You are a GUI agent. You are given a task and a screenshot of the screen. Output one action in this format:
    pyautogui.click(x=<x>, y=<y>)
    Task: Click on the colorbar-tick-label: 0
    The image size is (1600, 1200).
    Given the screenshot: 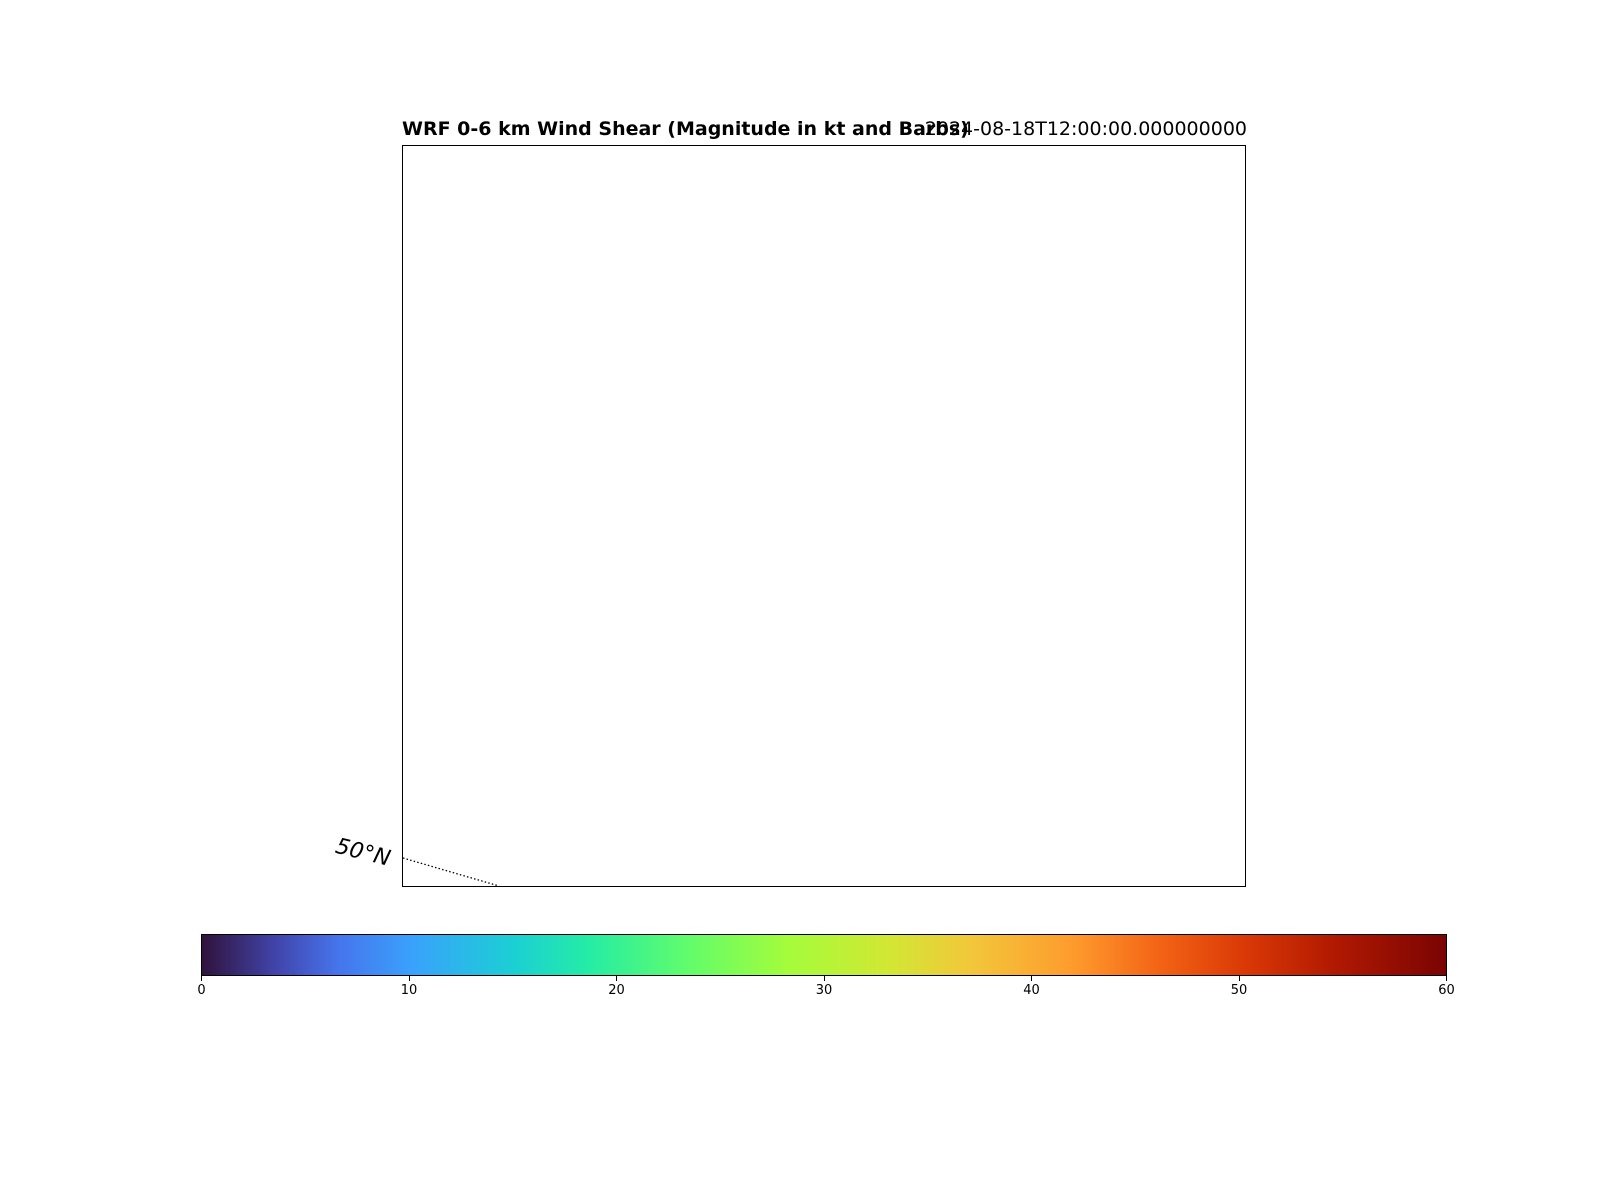 What is the action you would take?
    pyautogui.click(x=201, y=990)
    